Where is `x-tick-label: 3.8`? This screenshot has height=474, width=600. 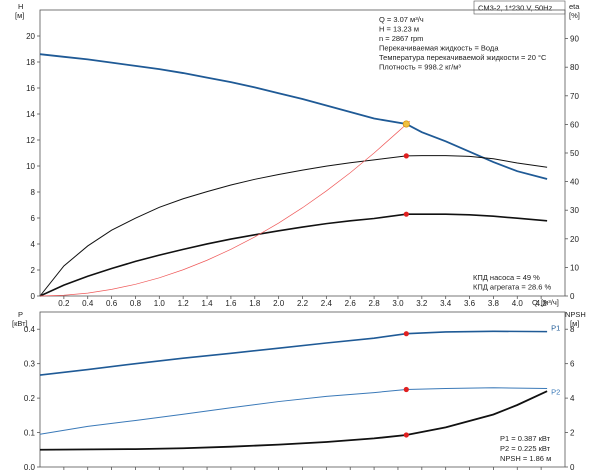 x-tick-label: 3.8 is located at coordinates (494, 303).